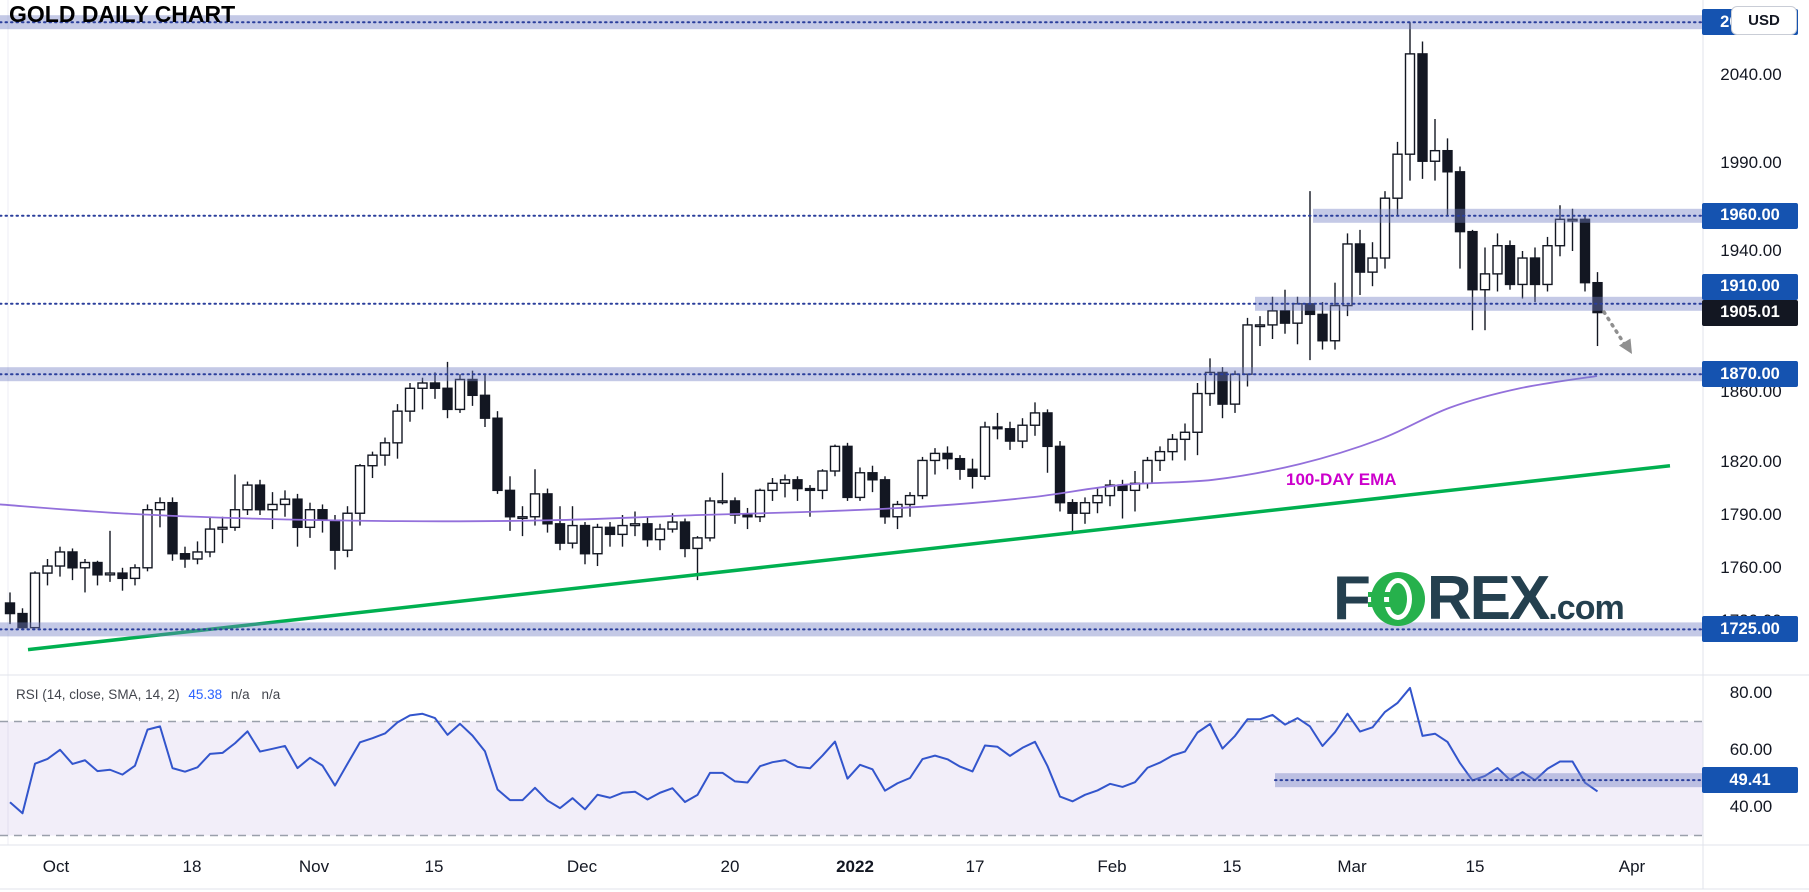  Describe the element at coordinates (855, 866) in the screenshot. I see `time-axis-label: 2022` at that location.